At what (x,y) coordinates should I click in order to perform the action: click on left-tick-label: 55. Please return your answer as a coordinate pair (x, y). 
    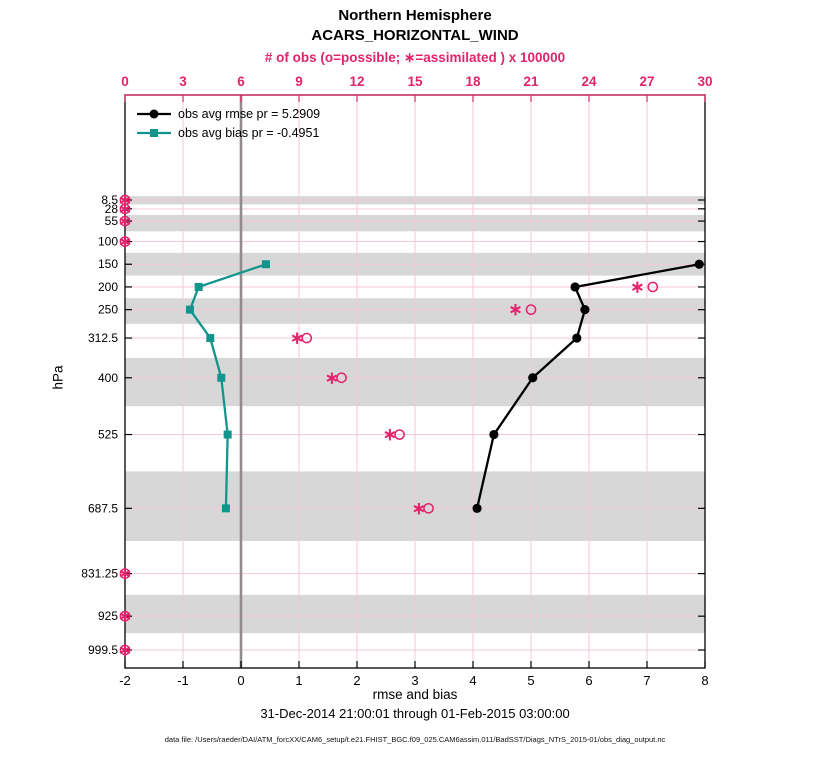
    Looking at the image, I should click on (112, 221).